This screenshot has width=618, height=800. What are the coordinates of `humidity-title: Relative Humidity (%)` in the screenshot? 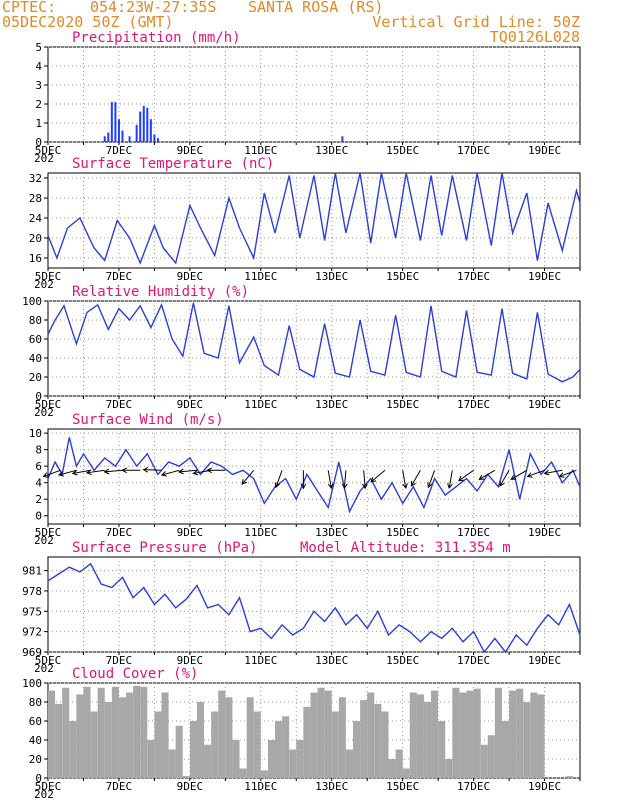 It's located at (160, 292).